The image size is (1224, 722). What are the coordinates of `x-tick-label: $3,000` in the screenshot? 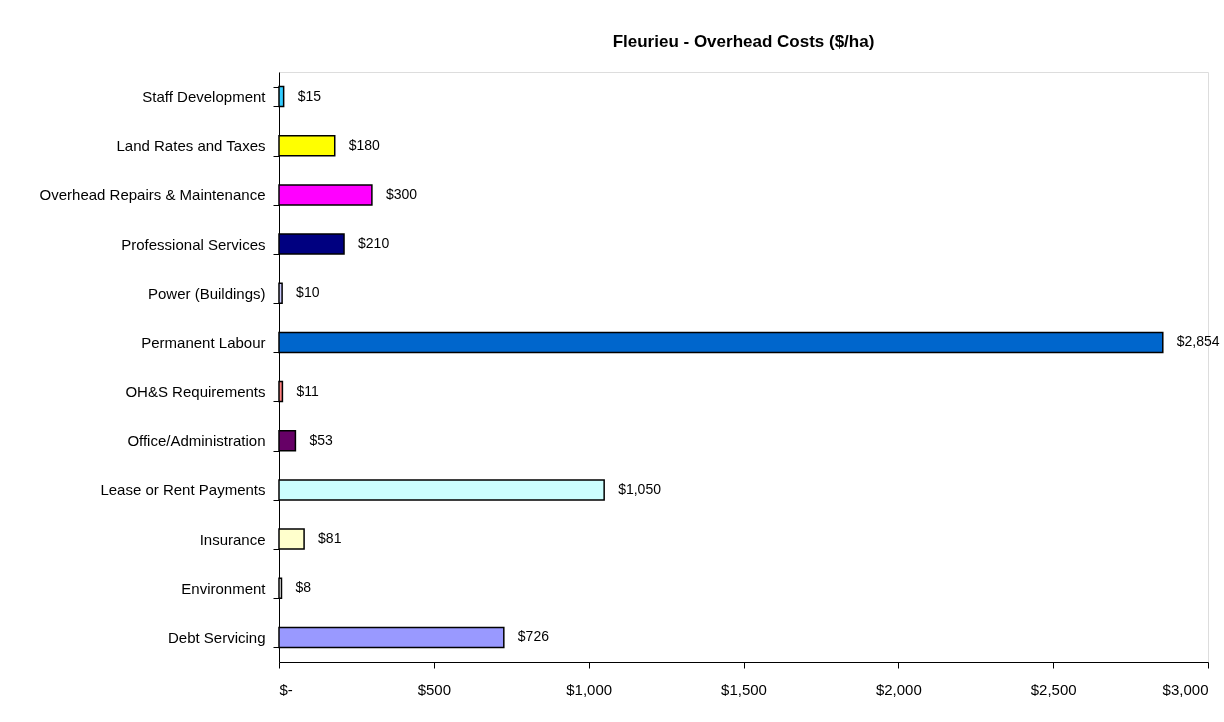 It's located at (1185, 689).